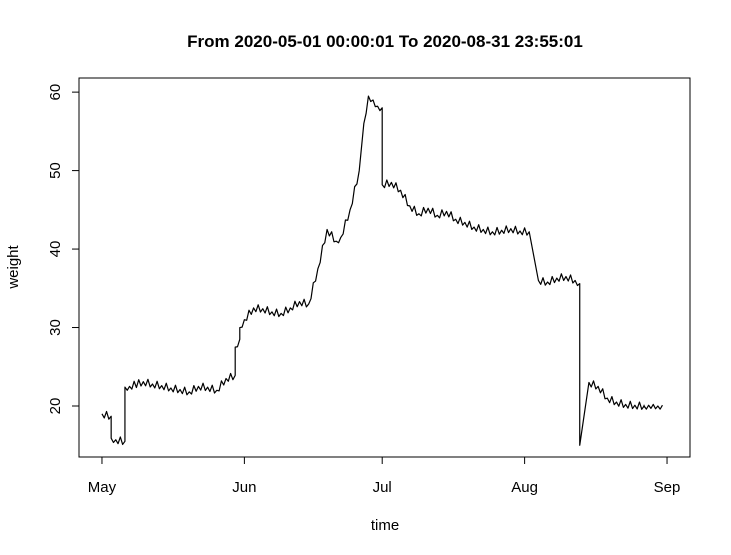  I want to click on x-axis: May Jun Jul Aug Sep, so click(384, 476).